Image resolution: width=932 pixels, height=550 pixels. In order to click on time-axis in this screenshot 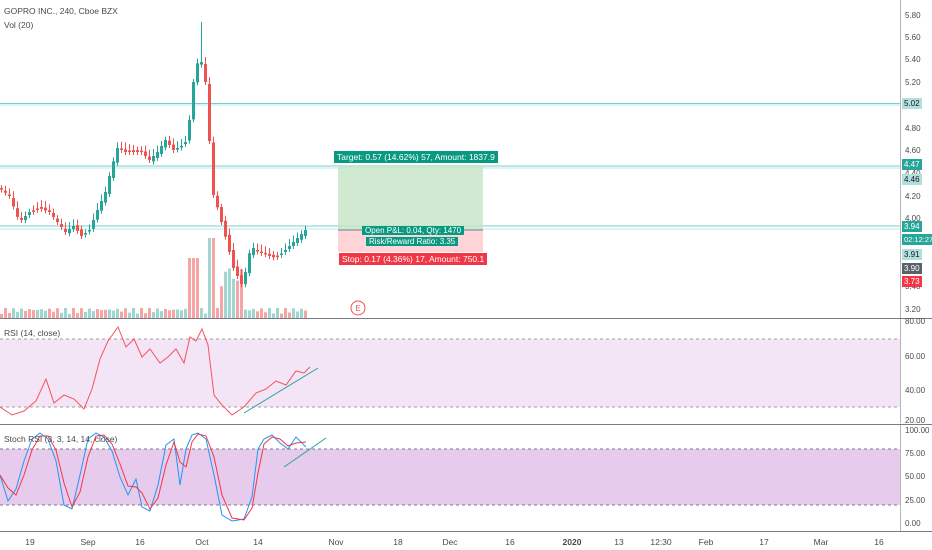, I will do `click(466, 541)`.